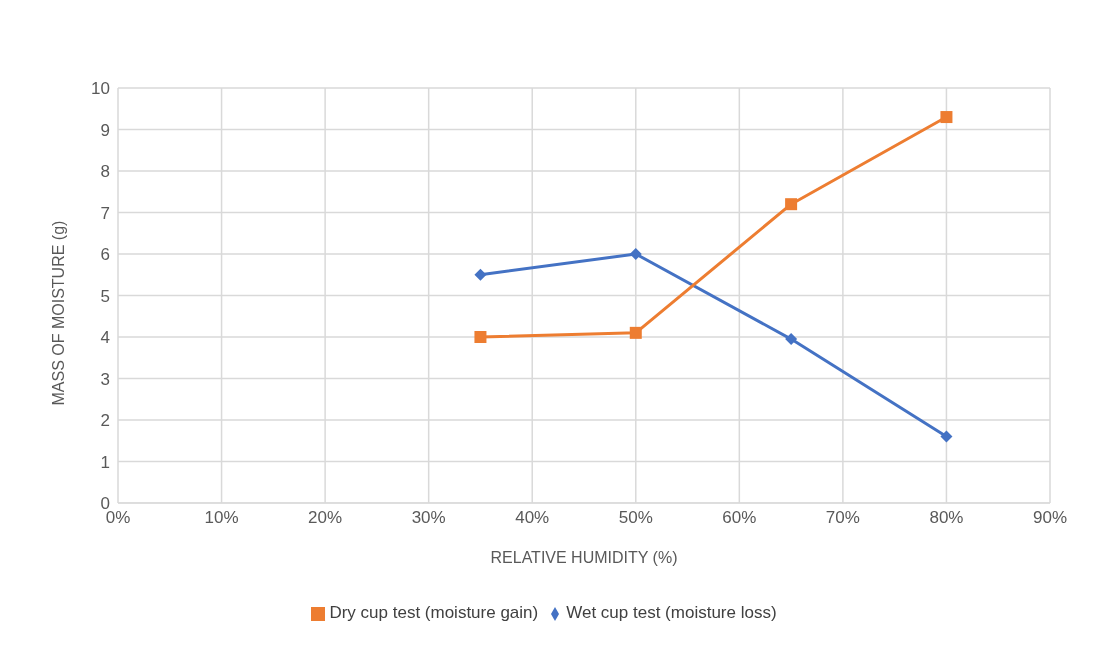  I want to click on legend-label: Dry cup test (moisture gain), so click(434, 612).